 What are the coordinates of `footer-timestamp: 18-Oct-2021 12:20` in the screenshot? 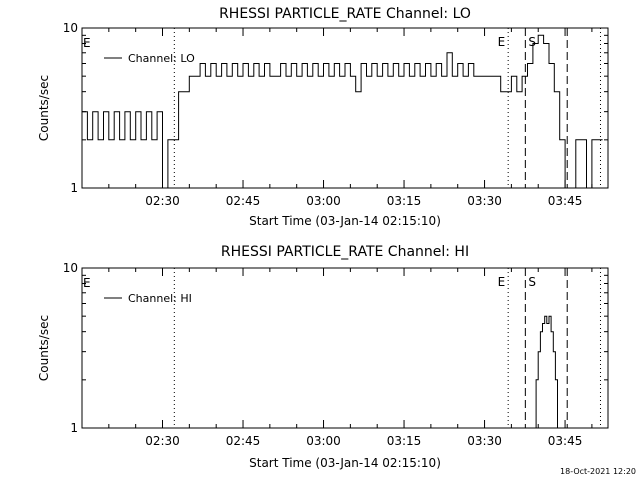 It's located at (598, 471).